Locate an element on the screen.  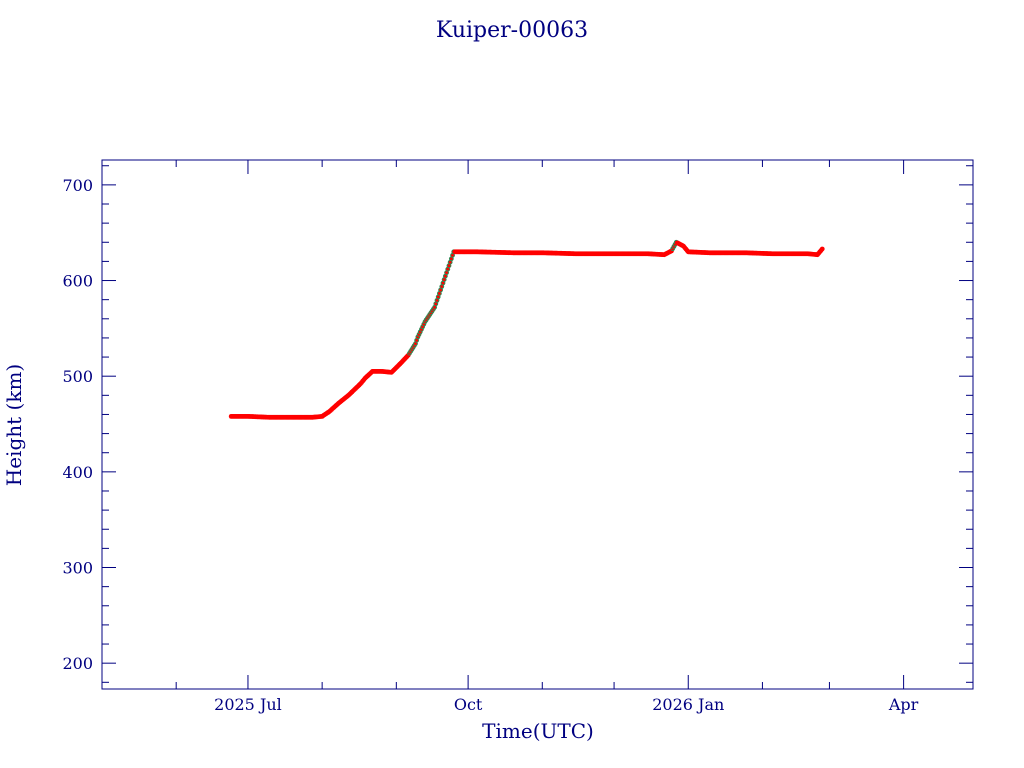
x-tick-label: Oct is located at coordinates (468, 704).